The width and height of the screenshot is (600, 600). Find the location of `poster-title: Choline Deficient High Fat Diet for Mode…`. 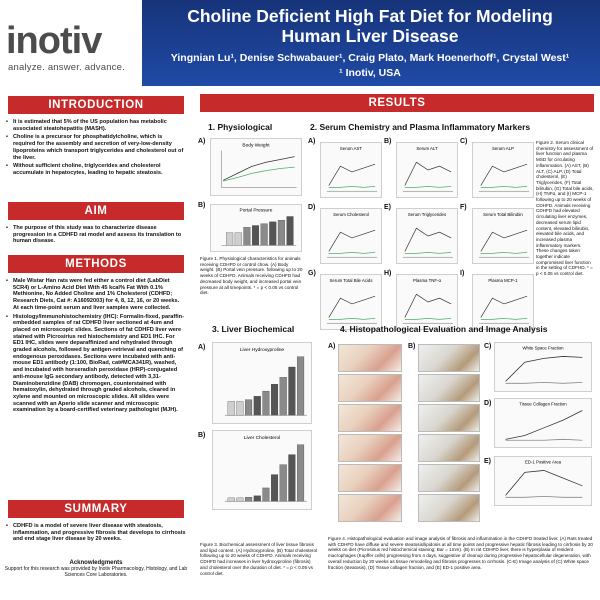

poster-title: Choline Deficient High Fat Diet for Mode… is located at coordinates (370, 26).